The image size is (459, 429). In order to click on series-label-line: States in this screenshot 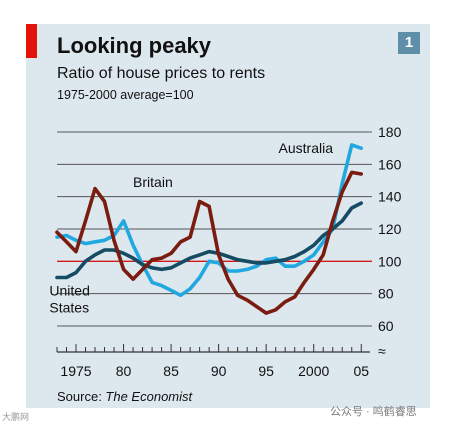, I will do `click(69, 307)`.